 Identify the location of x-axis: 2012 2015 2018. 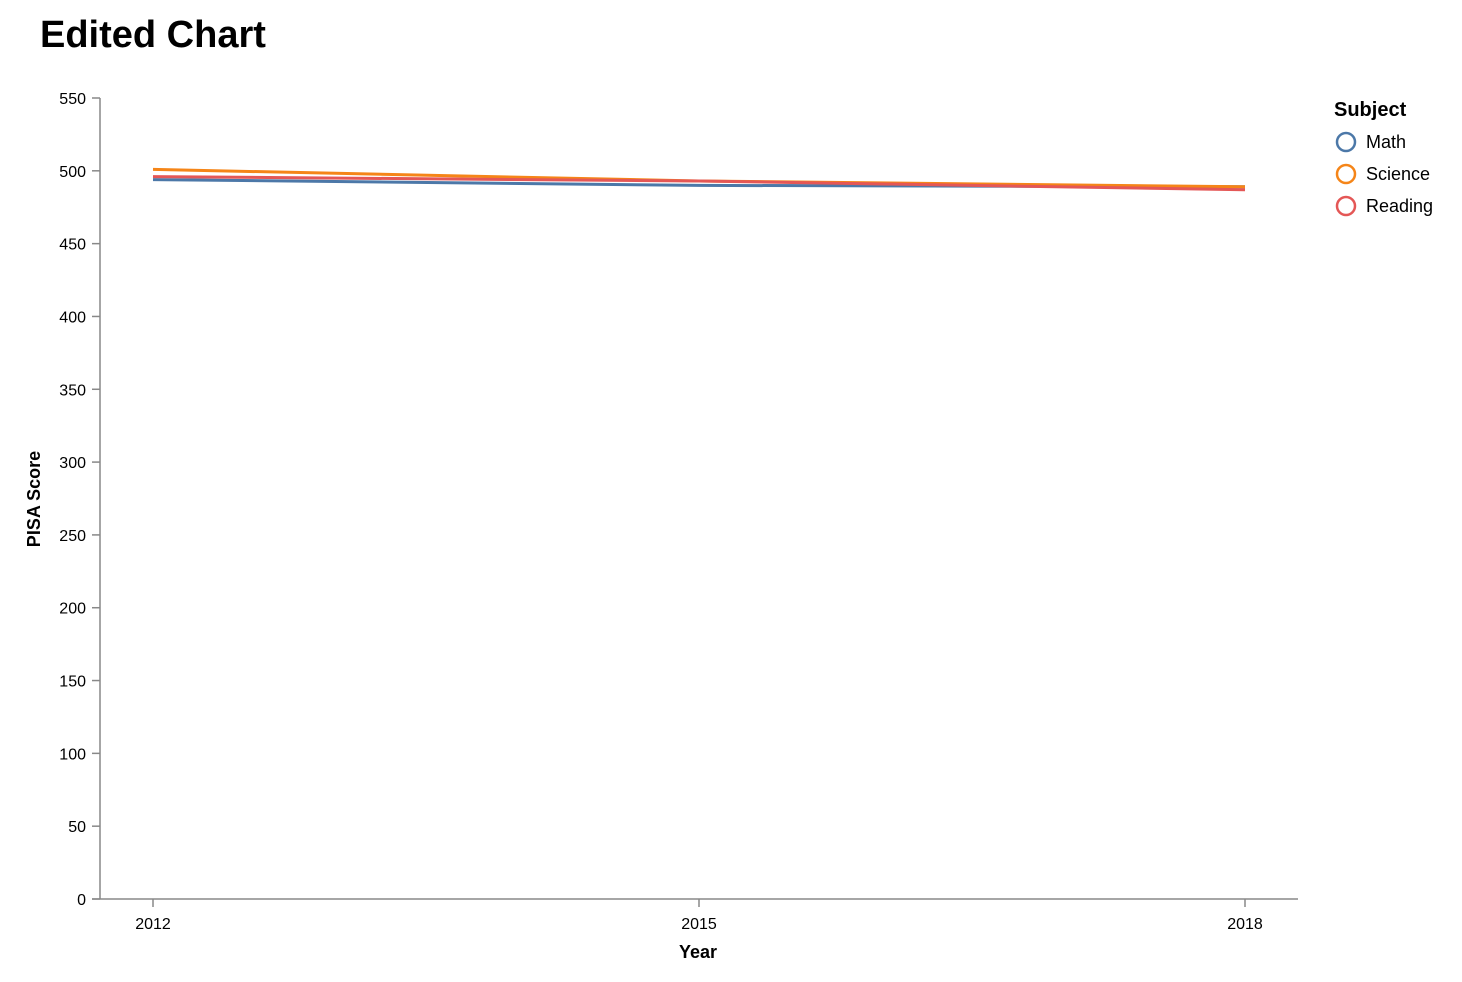
(695, 915).